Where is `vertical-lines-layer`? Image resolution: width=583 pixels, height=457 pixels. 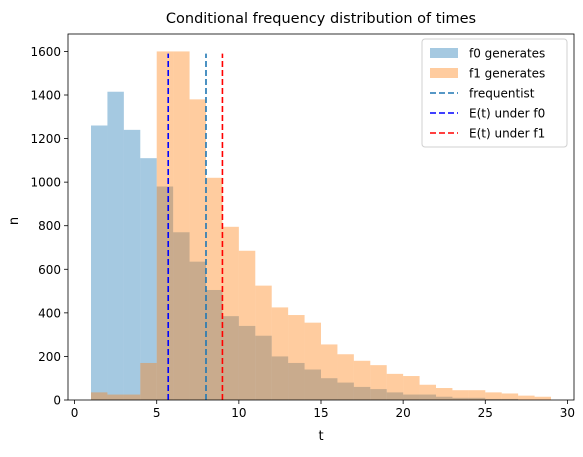
vertical-lines-layer is located at coordinates (195, 226).